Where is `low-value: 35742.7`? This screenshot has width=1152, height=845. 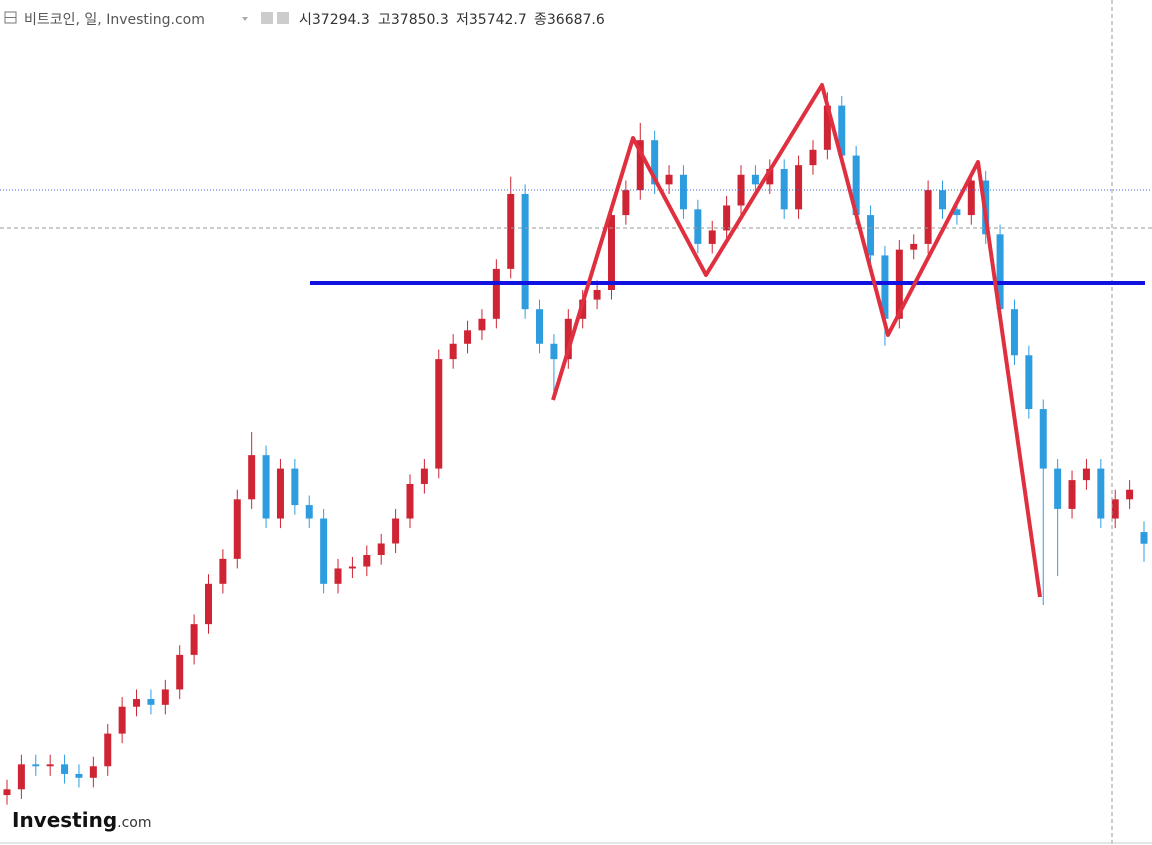 low-value: 35742.7 is located at coordinates (498, 20).